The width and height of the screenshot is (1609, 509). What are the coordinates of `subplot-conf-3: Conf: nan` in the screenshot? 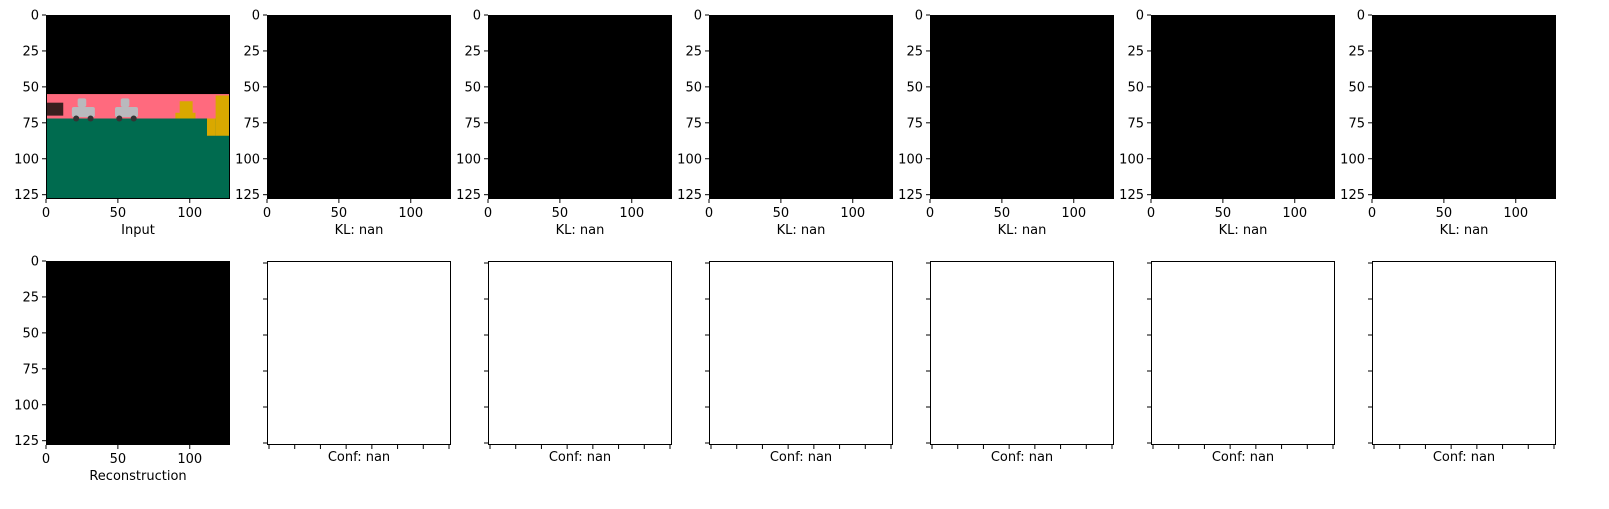 It's located at (799, 363).